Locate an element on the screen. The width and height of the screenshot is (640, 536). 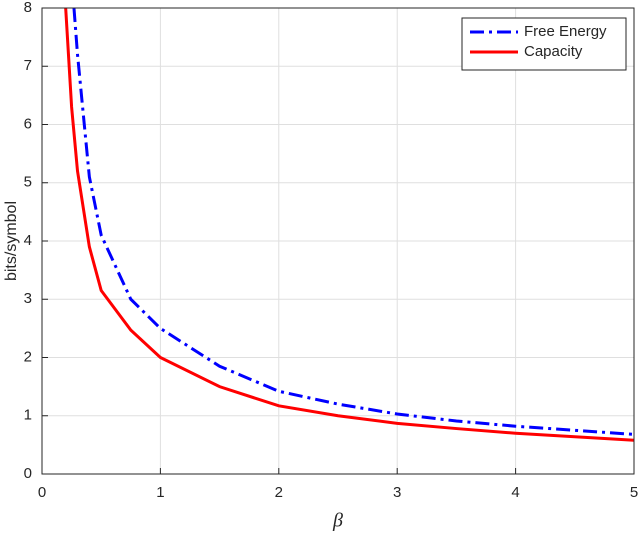
x-tick-label: 5 is located at coordinates (634, 492).